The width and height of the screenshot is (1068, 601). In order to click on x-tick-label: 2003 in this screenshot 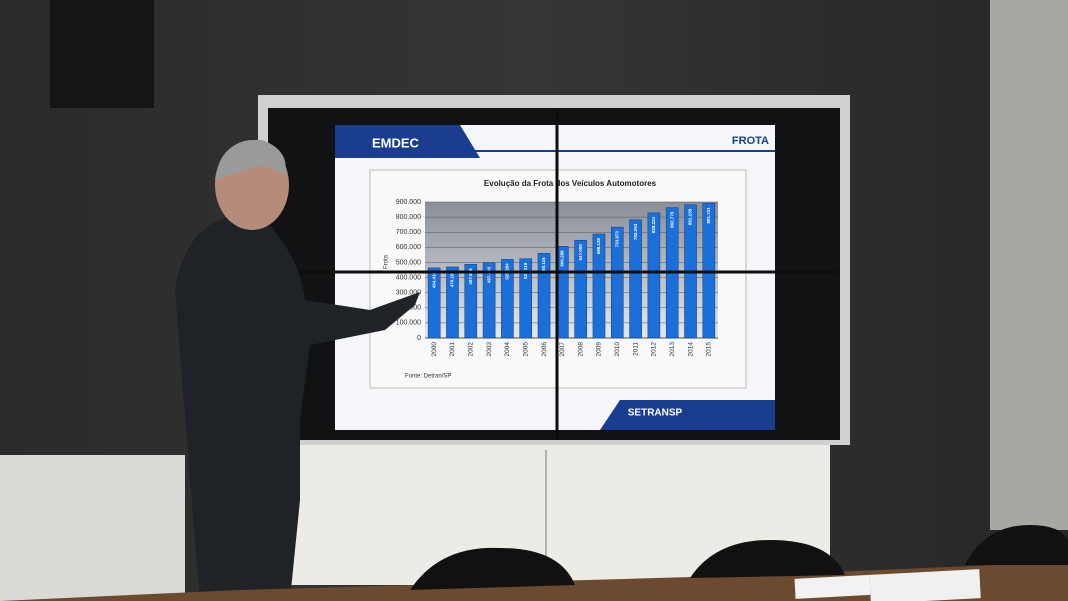, I will do `click(489, 349)`.